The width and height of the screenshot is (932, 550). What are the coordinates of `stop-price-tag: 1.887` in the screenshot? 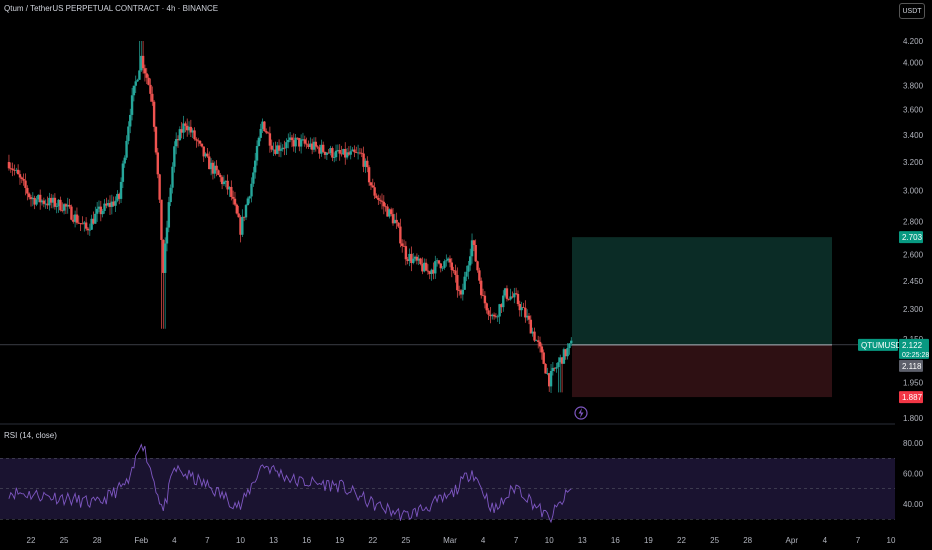 It's located at (911, 397).